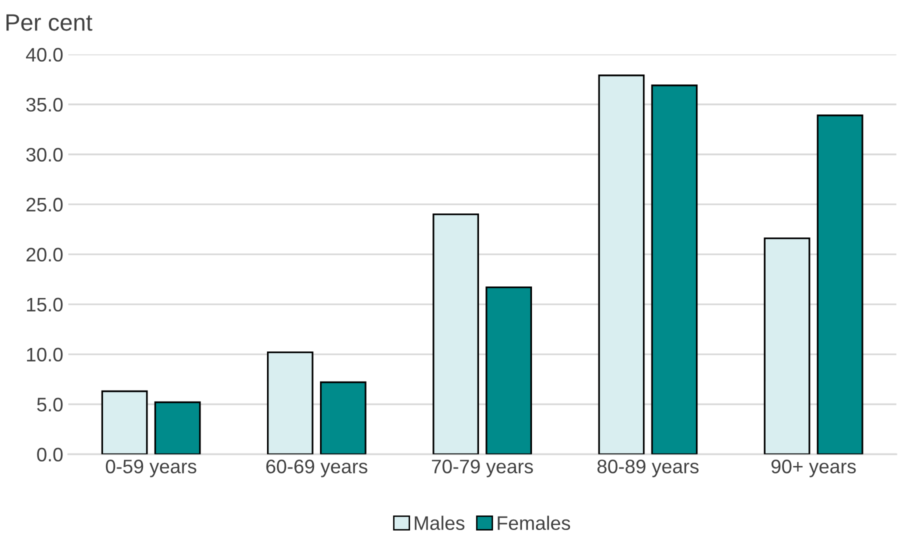 Image resolution: width=910 pixels, height=544 pixels. What do you see at coordinates (813, 469) in the screenshot?
I see `x-tick-label: 90+ years` at bounding box center [813, 469].